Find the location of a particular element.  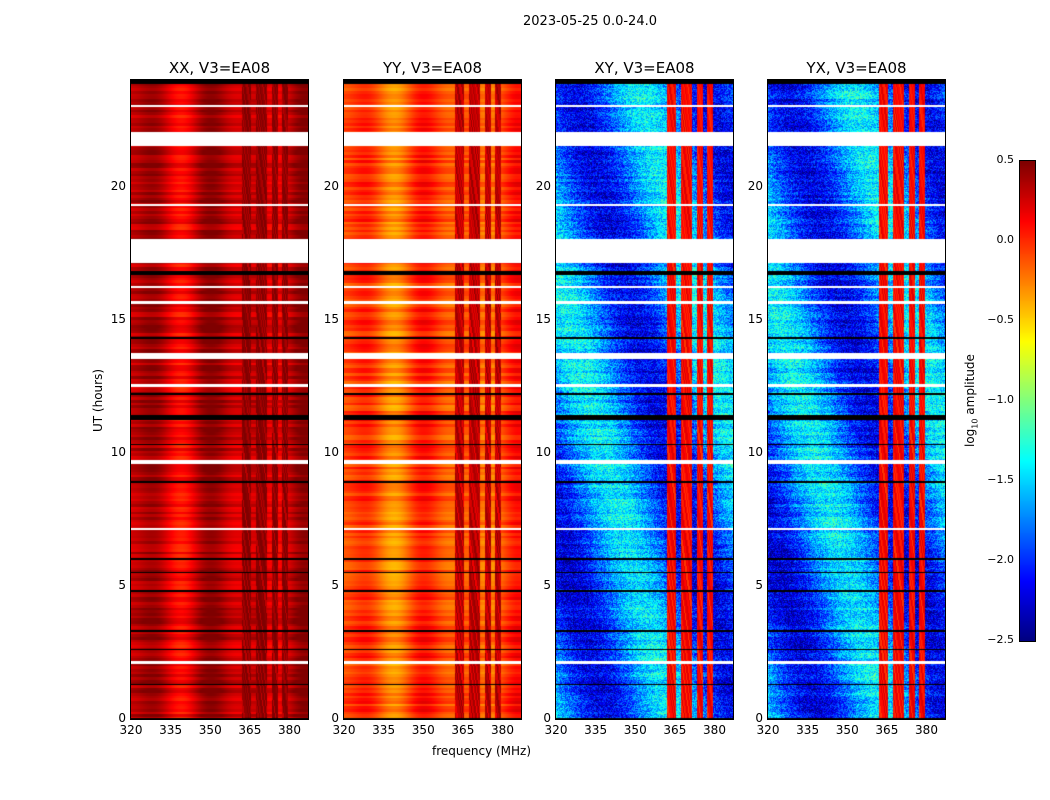

x-axis-label: frequency (MHz) is located at coordinates (482, 751).